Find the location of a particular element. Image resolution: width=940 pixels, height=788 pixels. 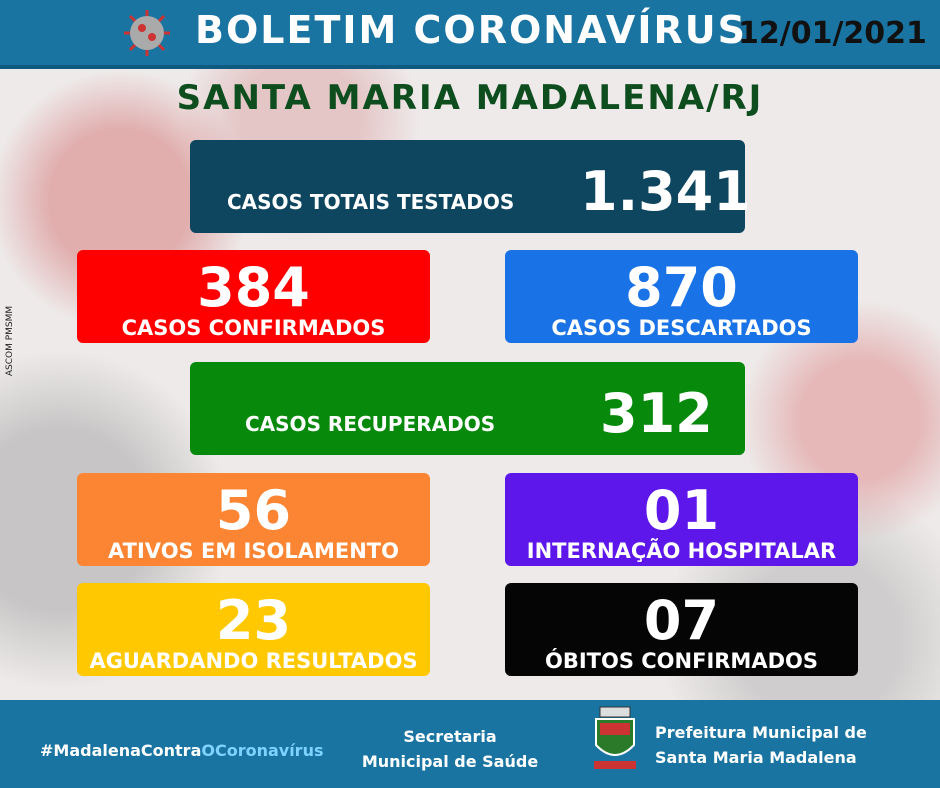

date: 12/01/2021 is located at coordinates (832, 33).